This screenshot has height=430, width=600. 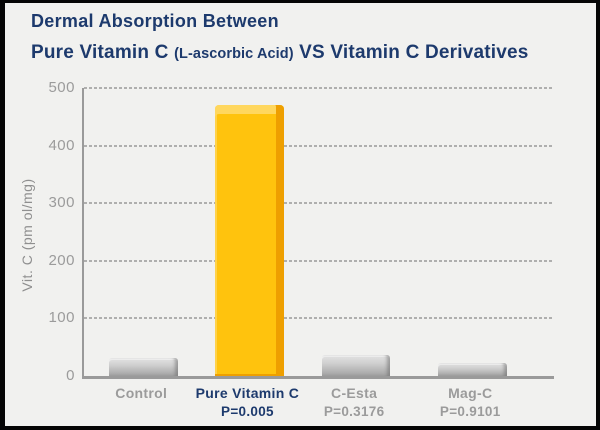 I want to click on category-name: Control, so click(x=141, y=393).